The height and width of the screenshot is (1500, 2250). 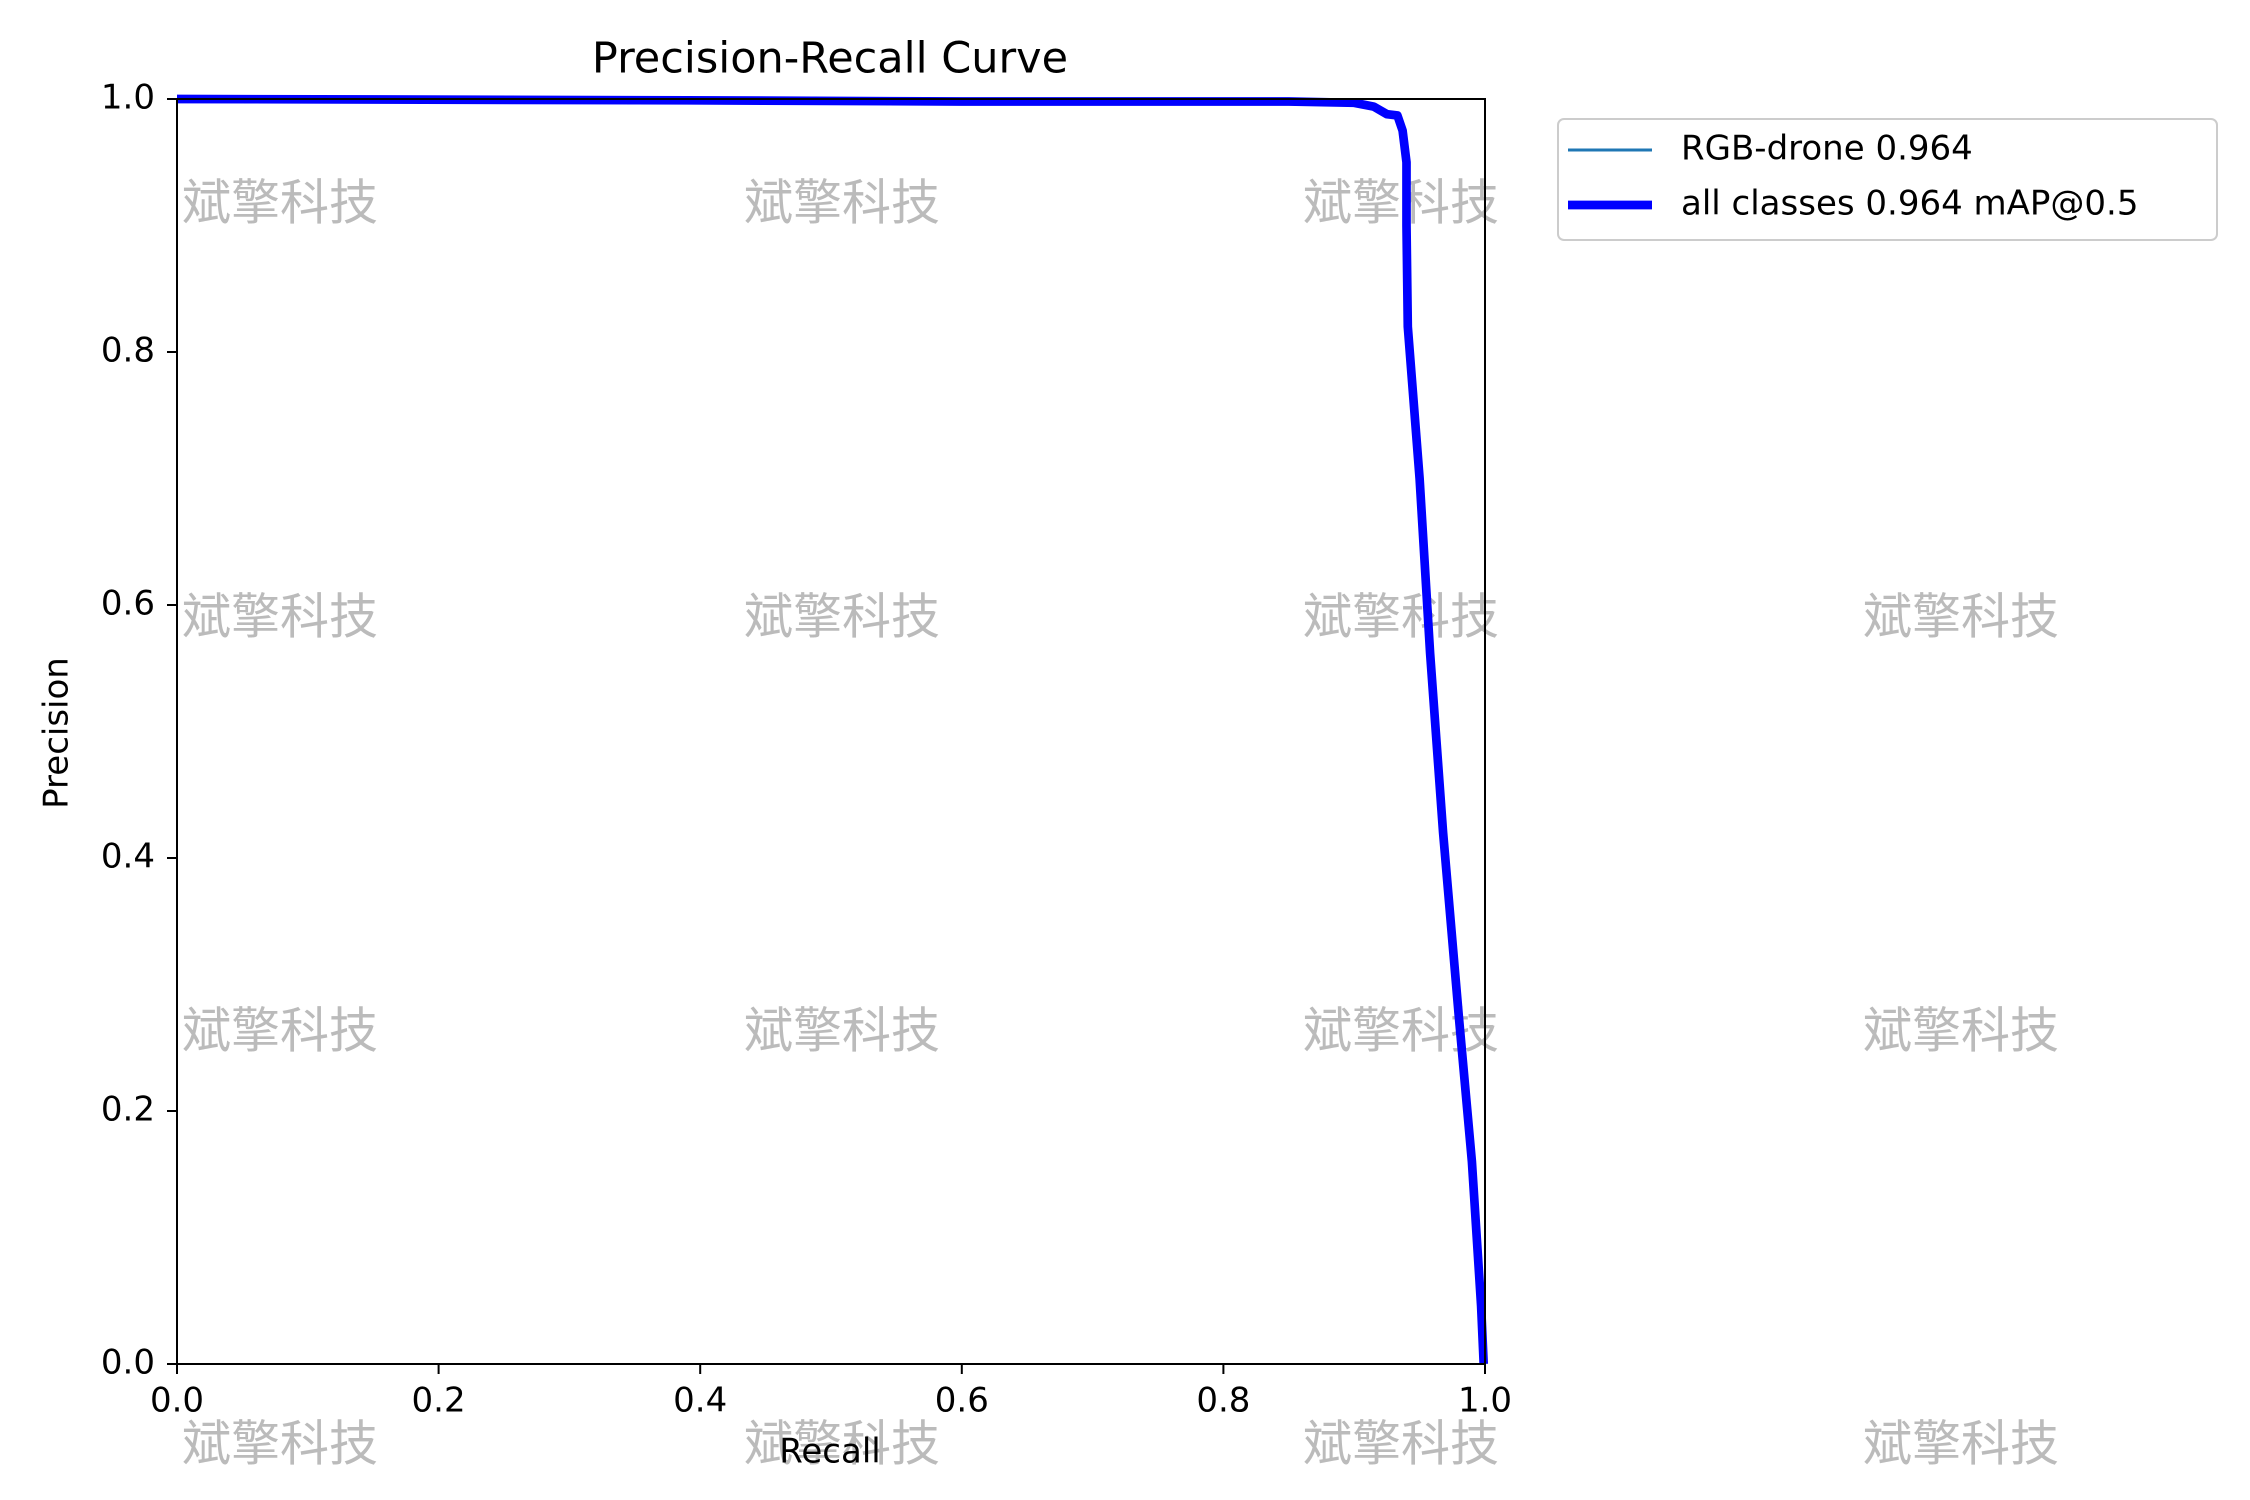 What do you see at coordinates (829, 1452) in the screenshot?
I see `x-axis-label: Recall` at bounding box center [829, 1452].